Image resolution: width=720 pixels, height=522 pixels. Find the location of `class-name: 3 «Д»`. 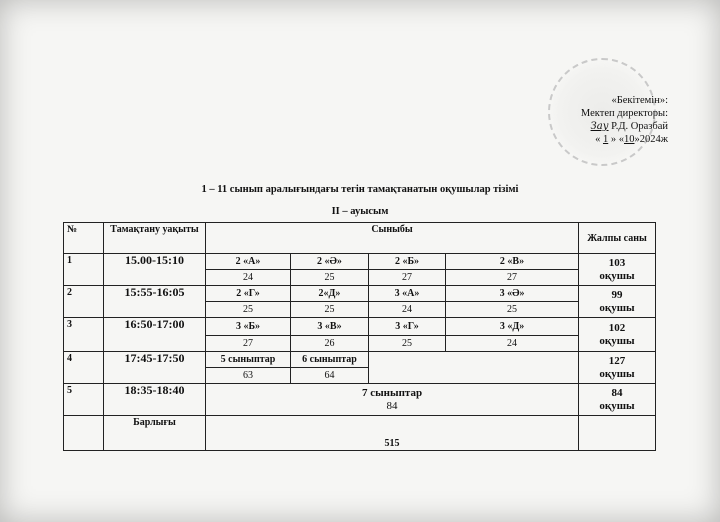

class-name: 3 «Д» is located at coordinates (512, 326).